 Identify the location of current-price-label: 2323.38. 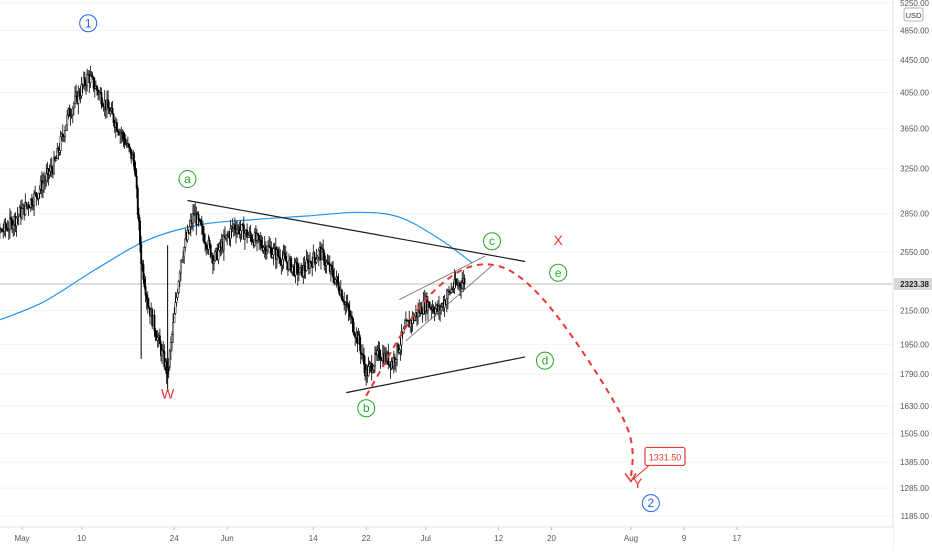
(914, 284).